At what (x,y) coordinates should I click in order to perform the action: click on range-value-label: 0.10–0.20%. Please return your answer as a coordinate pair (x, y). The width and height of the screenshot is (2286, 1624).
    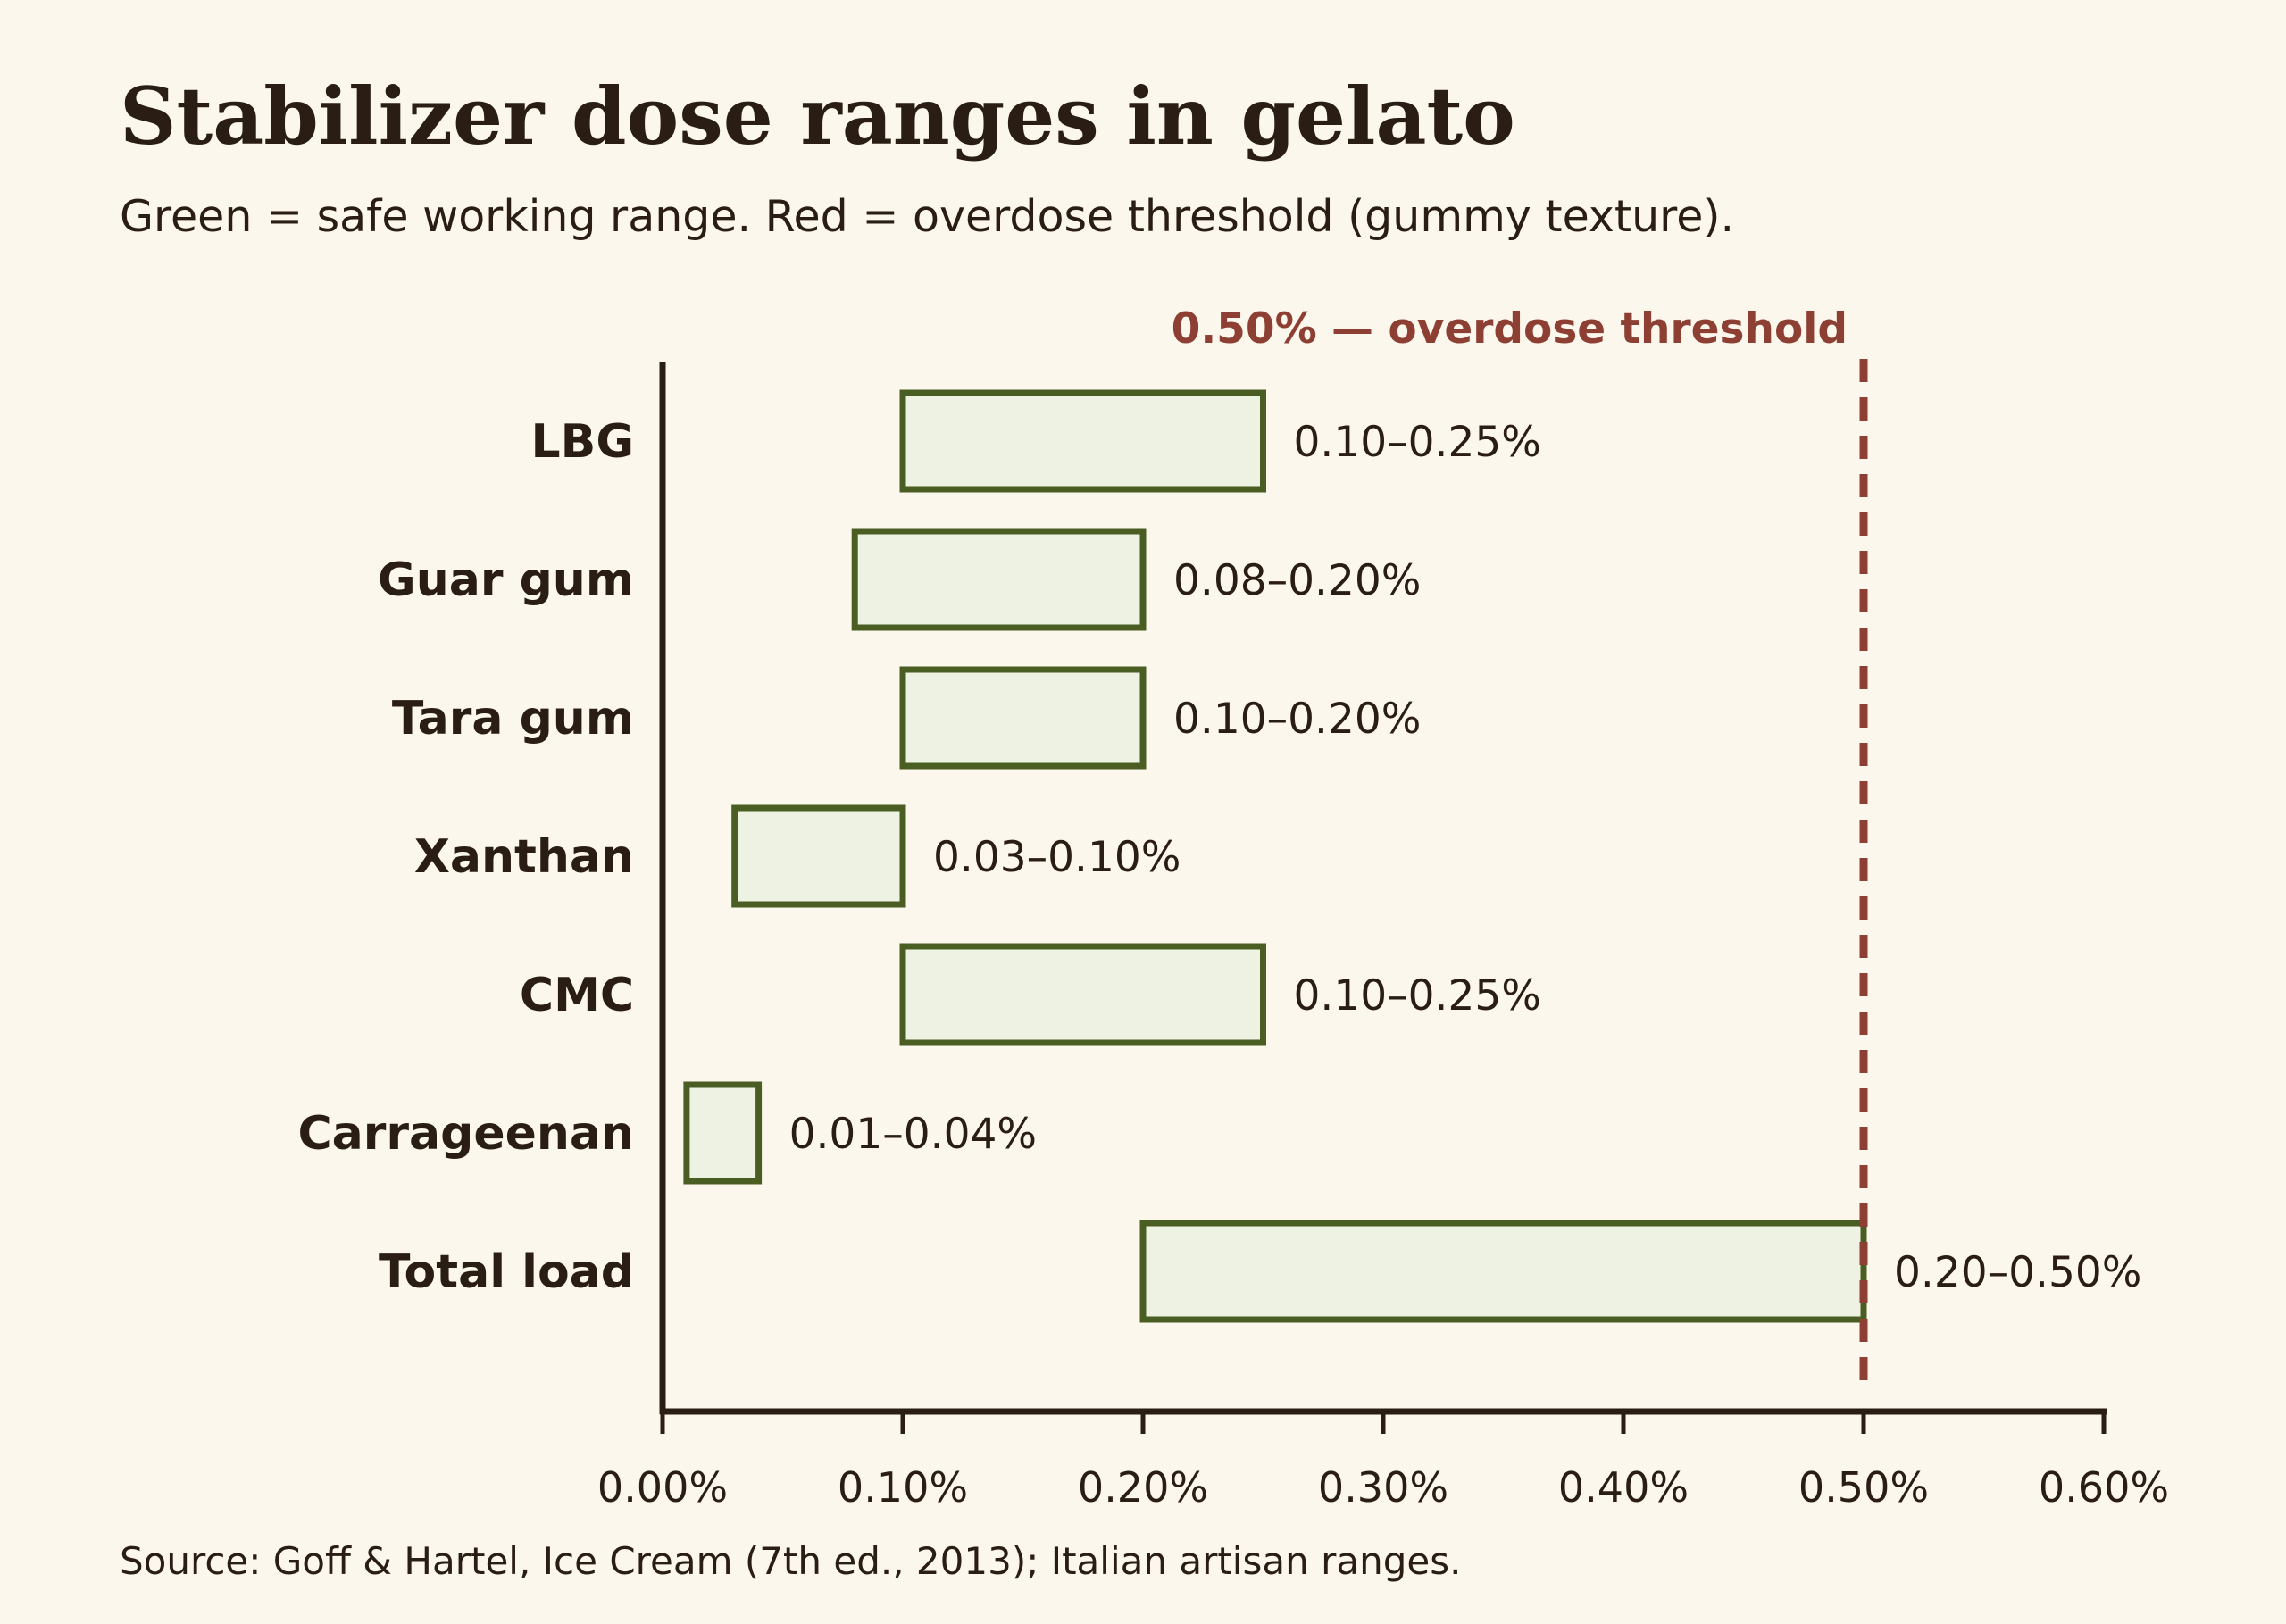
    Looking at the image, I should click on (1297, 719).